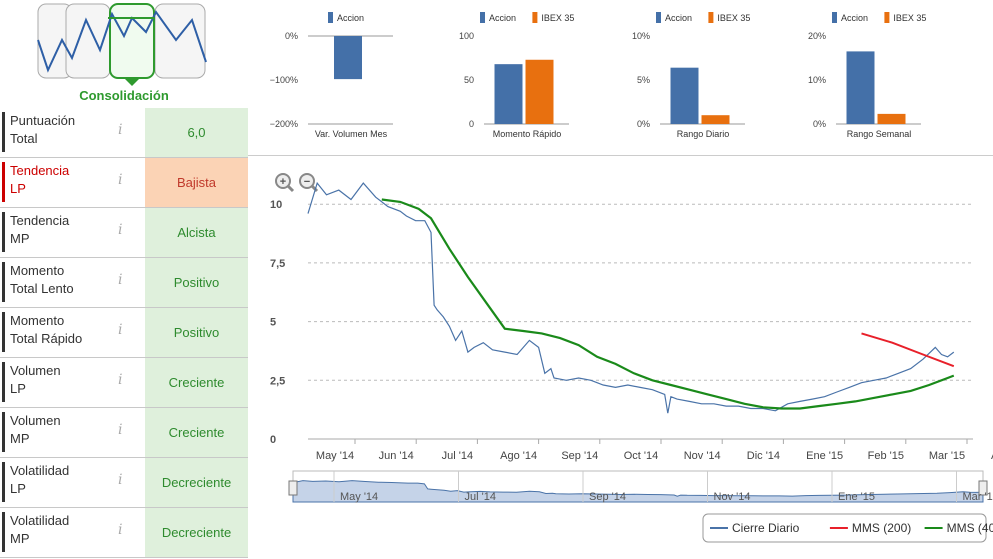 The height and width of the screenshot is (559, 993). What do you see at coordinates (309, 183) in the screenshot?
I see `zoom-out-icon: −` at bounding box center [309, 183].